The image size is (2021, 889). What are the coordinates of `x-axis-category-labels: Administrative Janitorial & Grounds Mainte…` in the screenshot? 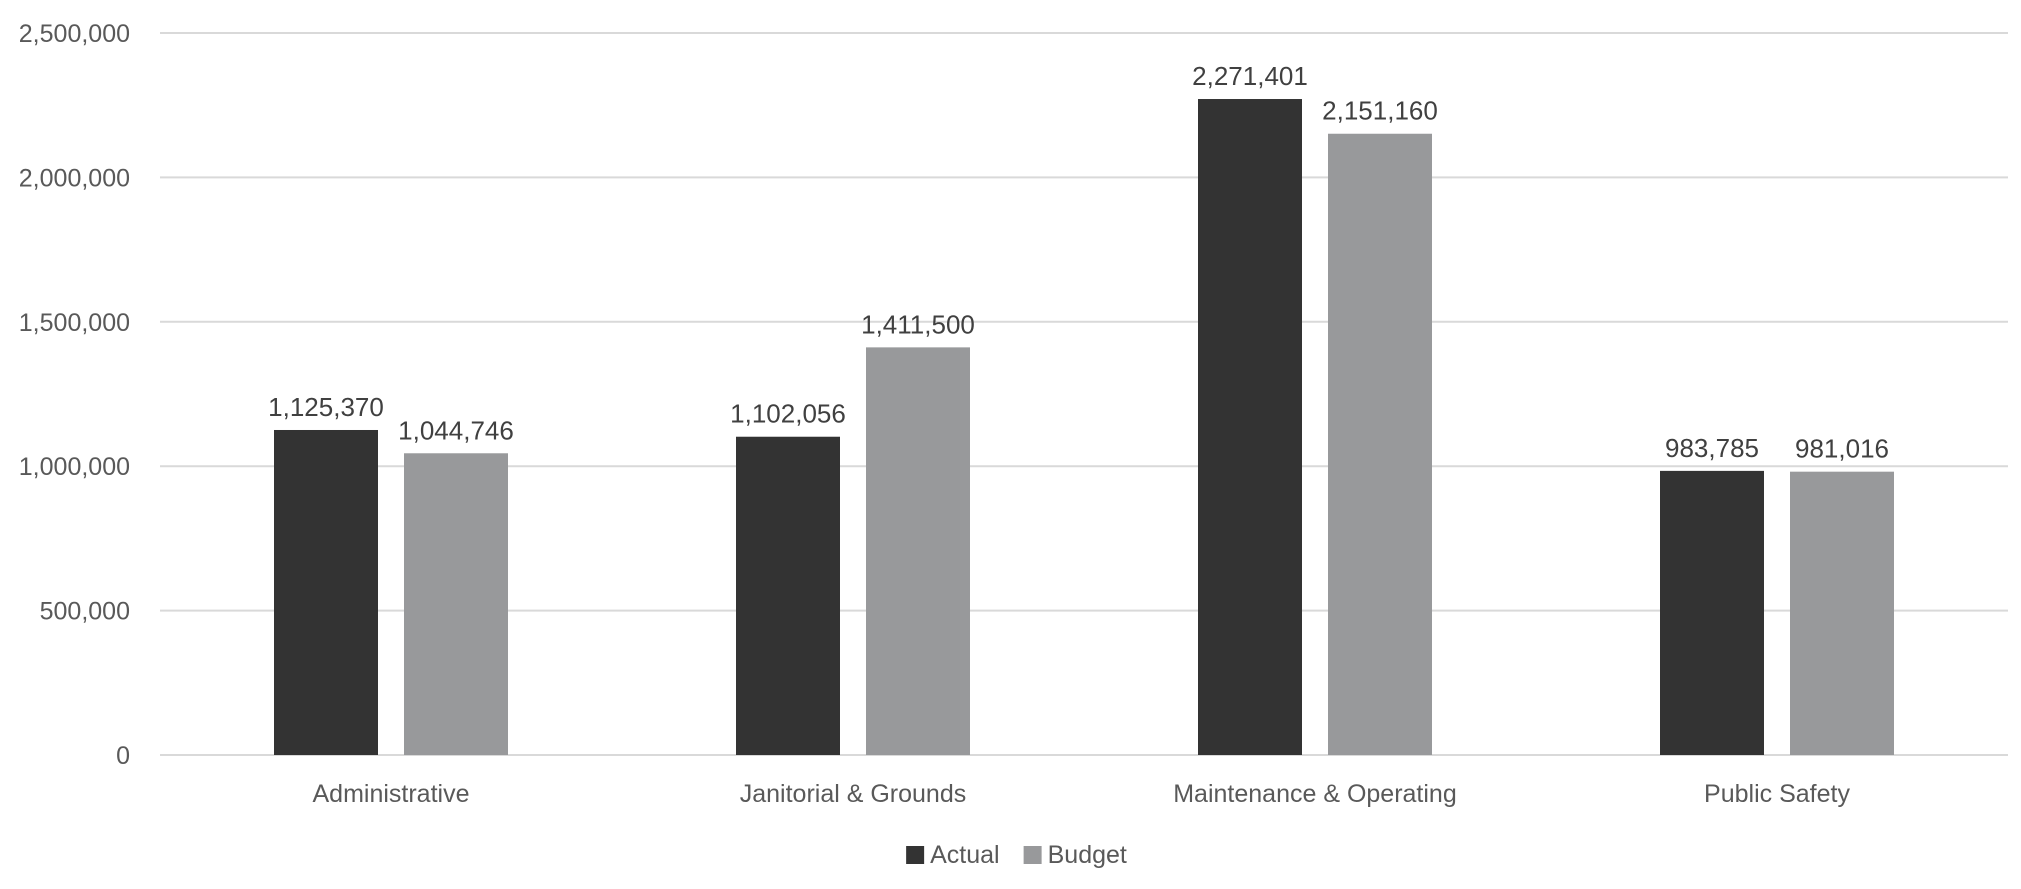 It's located at (1082, 794).